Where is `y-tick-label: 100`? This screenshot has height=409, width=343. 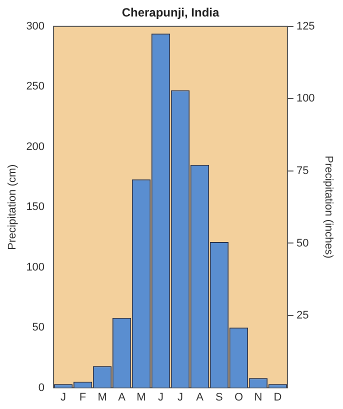 y-tick-label: 100 is located at coordinates (35, 267).